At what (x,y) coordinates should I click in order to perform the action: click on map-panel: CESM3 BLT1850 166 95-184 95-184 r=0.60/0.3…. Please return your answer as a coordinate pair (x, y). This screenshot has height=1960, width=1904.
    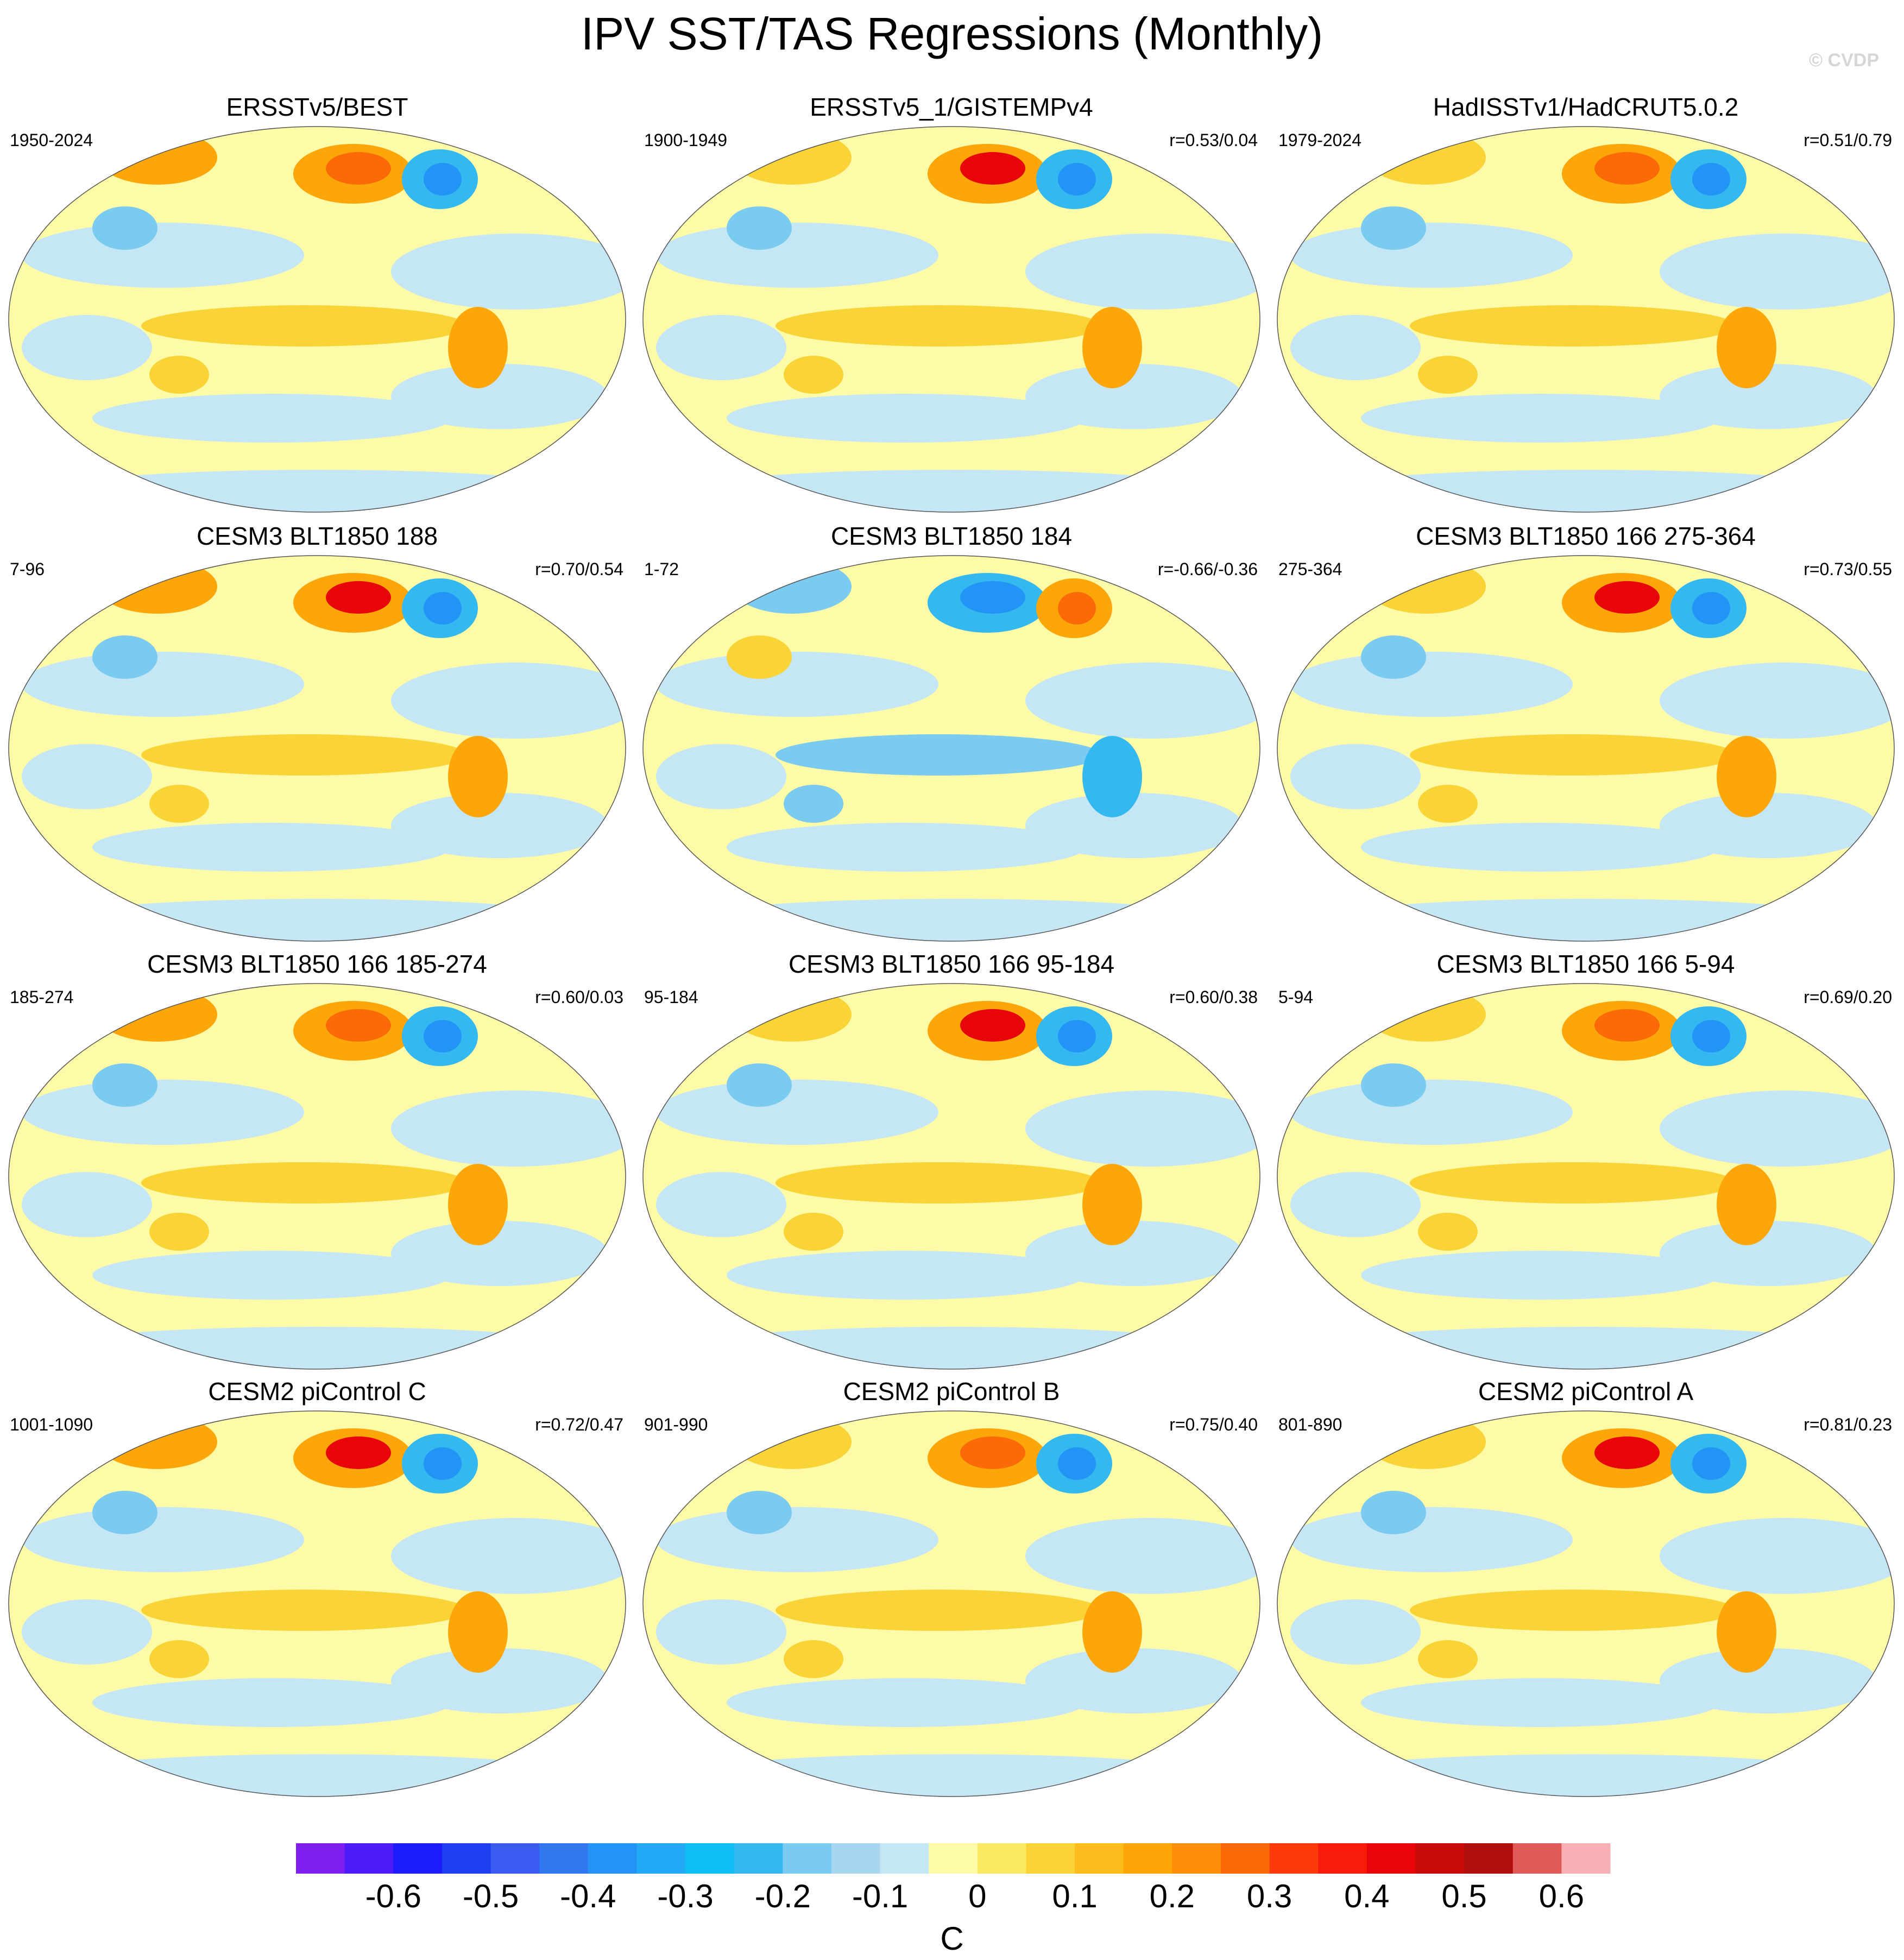
    Looking at the image, I should click on (951, 1164).